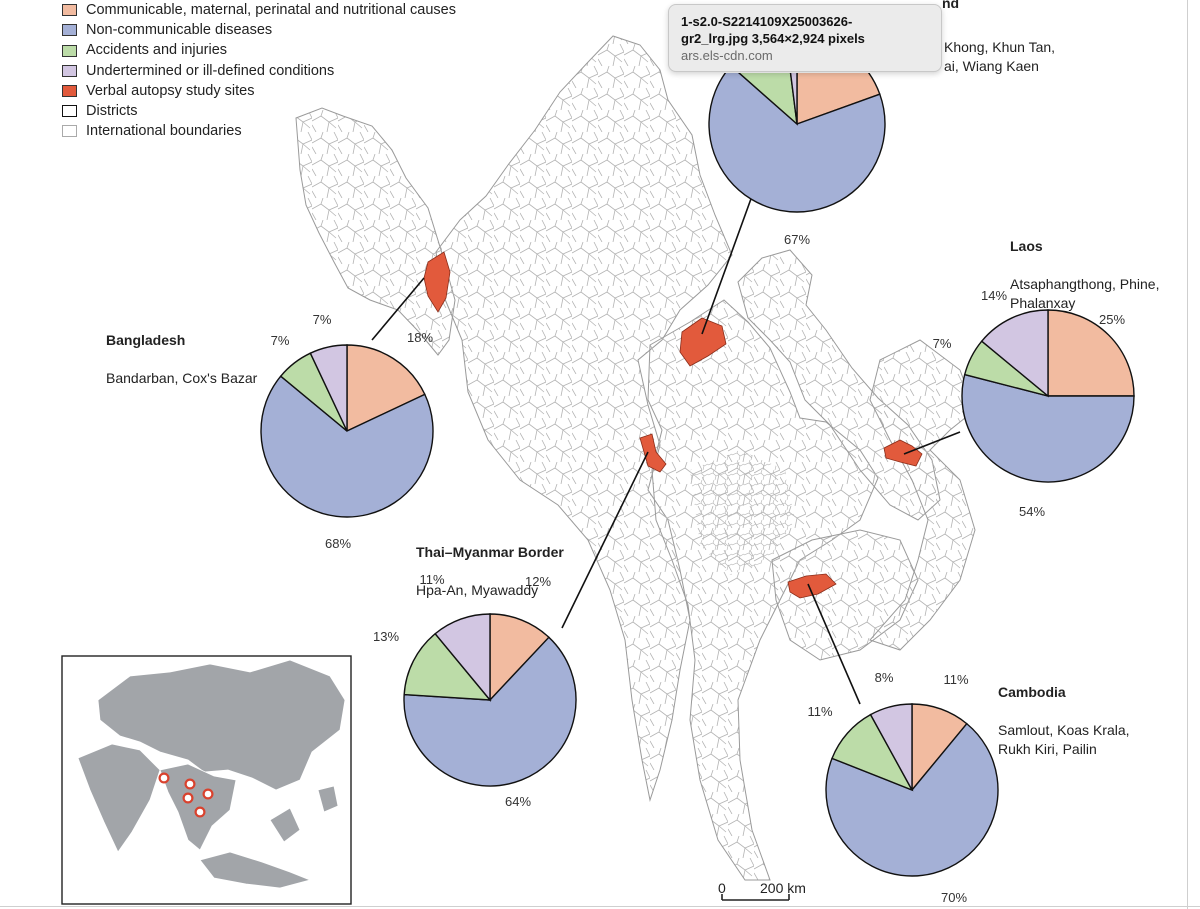  Describe the element at coordinates (490, 571) in the screenshot. I see `label-border: Thai–Myanmar Border Hpa-An, Myawaddy` at that location.